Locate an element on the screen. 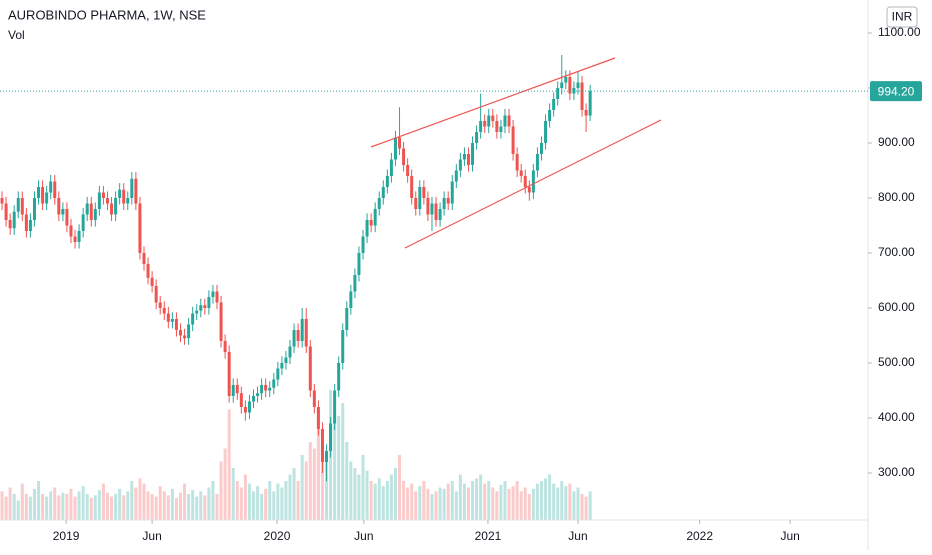 The image size is (932, 555). currency: INR is located at coordinates (902, 17).